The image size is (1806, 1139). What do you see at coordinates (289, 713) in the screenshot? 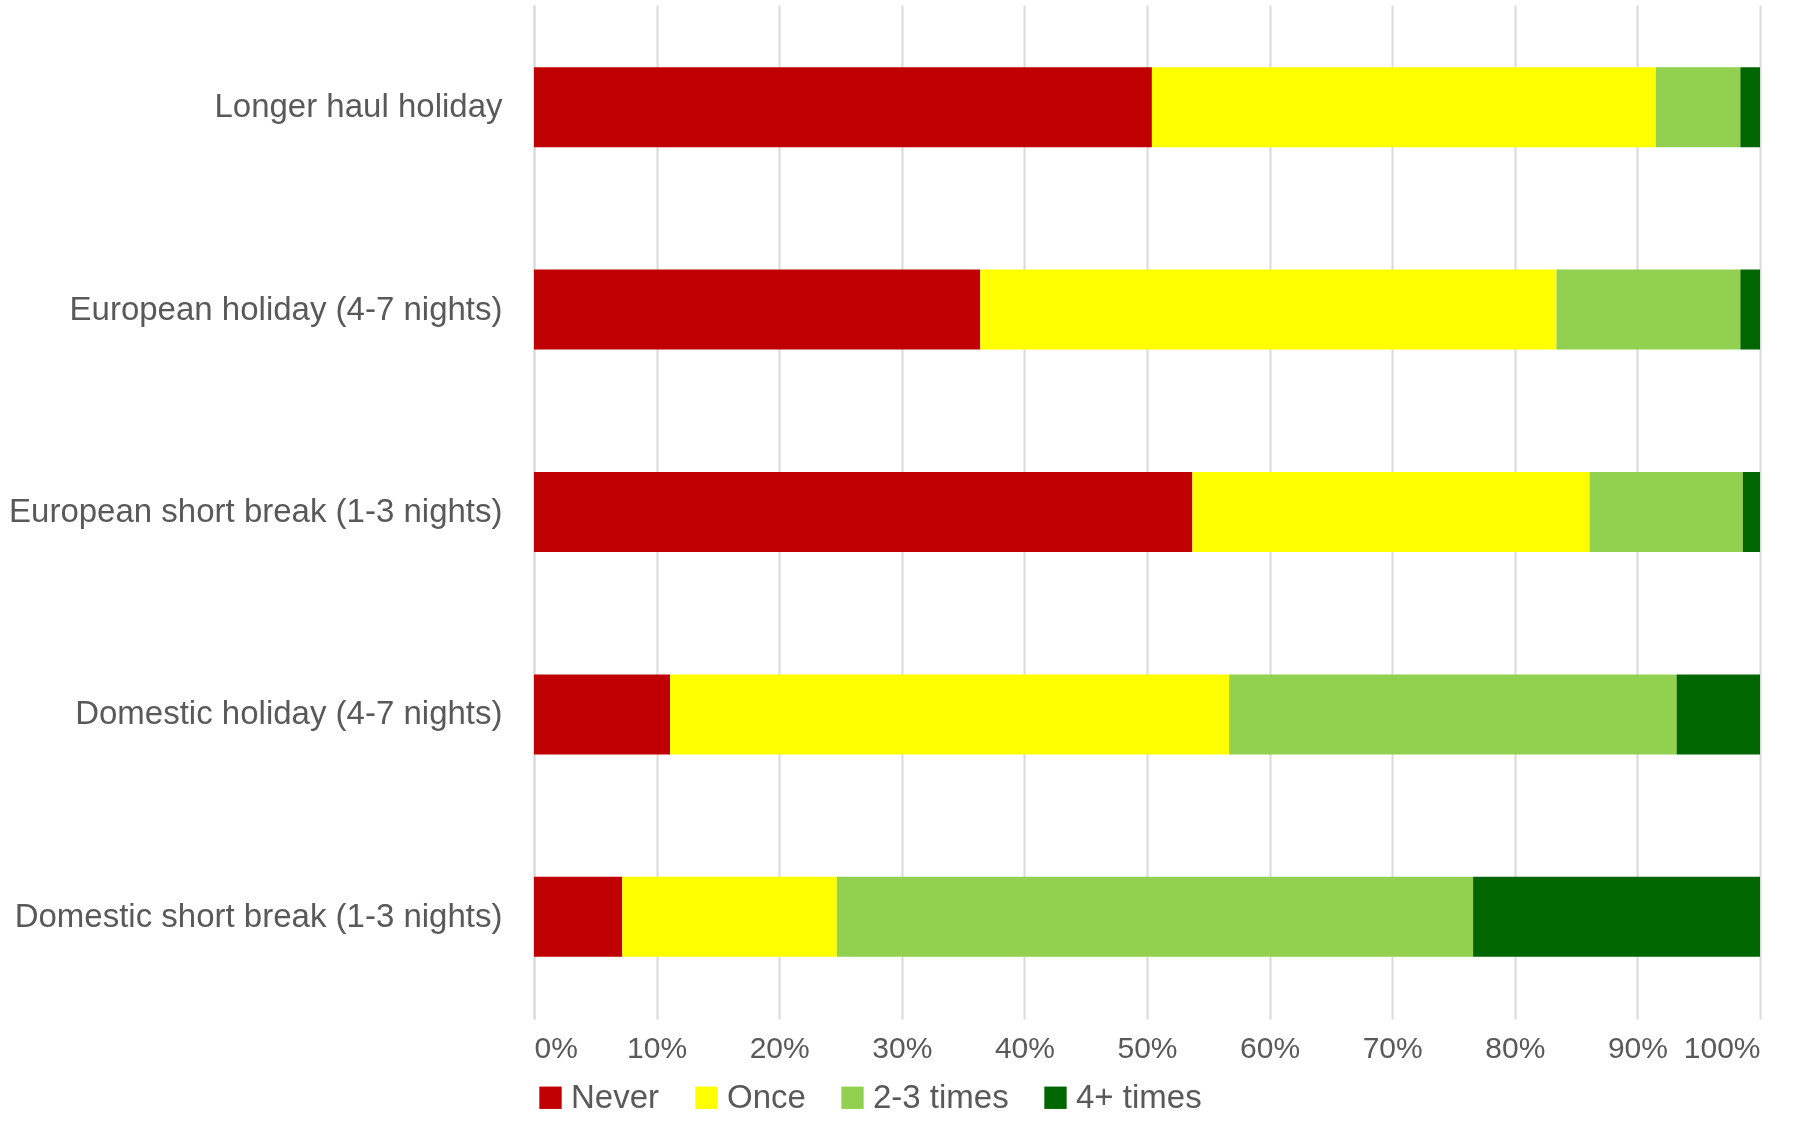
I see `y-tick-label: Domestic holiday (4-7 nights)` at bounding box center [289, 713].